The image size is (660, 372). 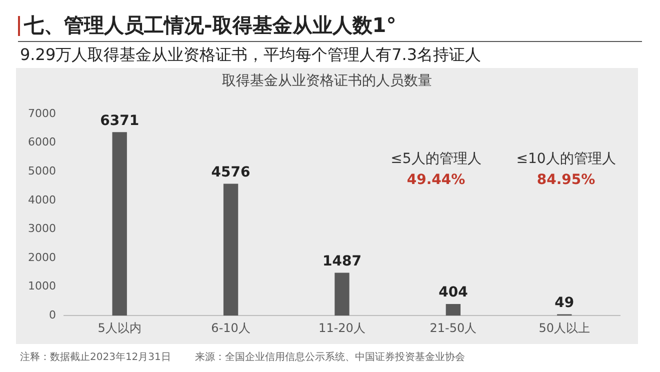 I want to click on y-tick-label: 4000, so click(x=42, y=199).